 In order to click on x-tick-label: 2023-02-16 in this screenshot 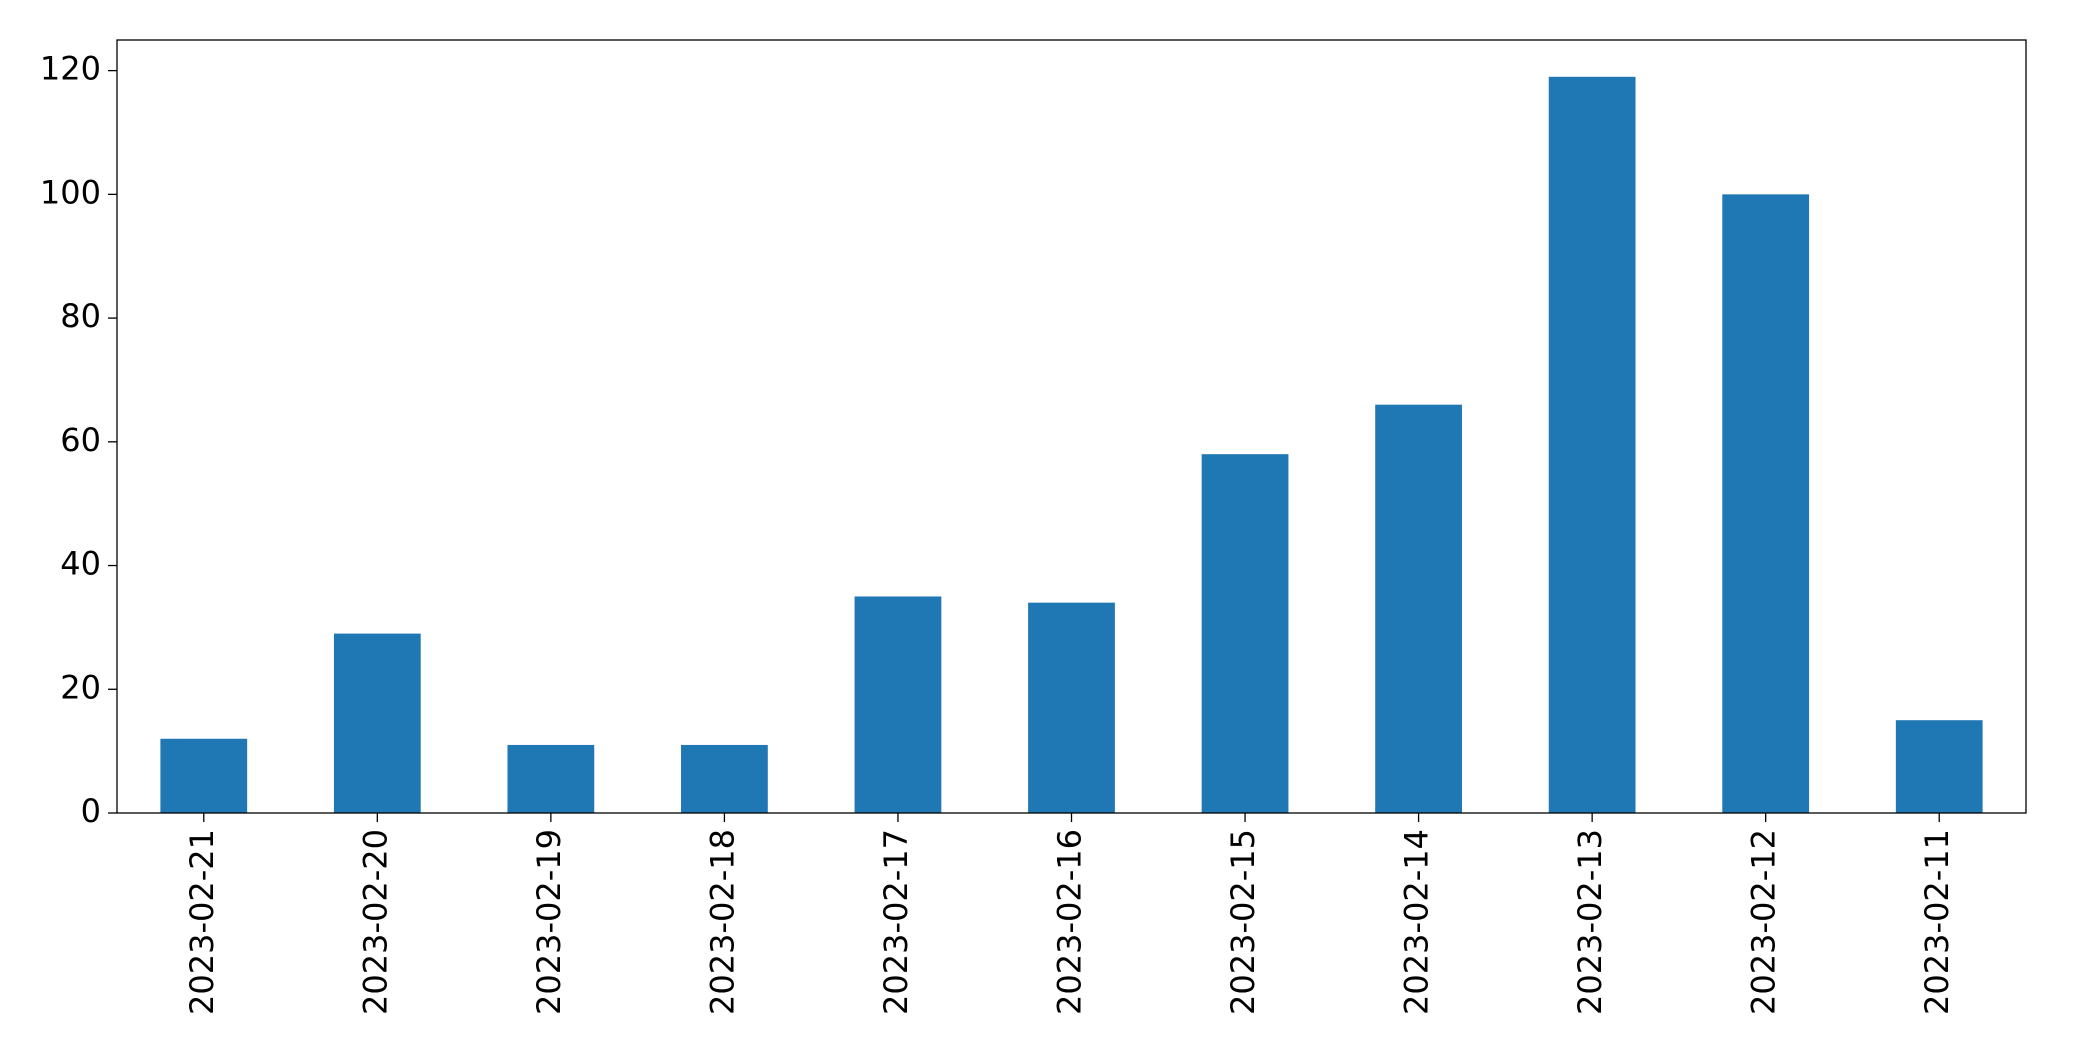, I will do `click(1070, 922)`.